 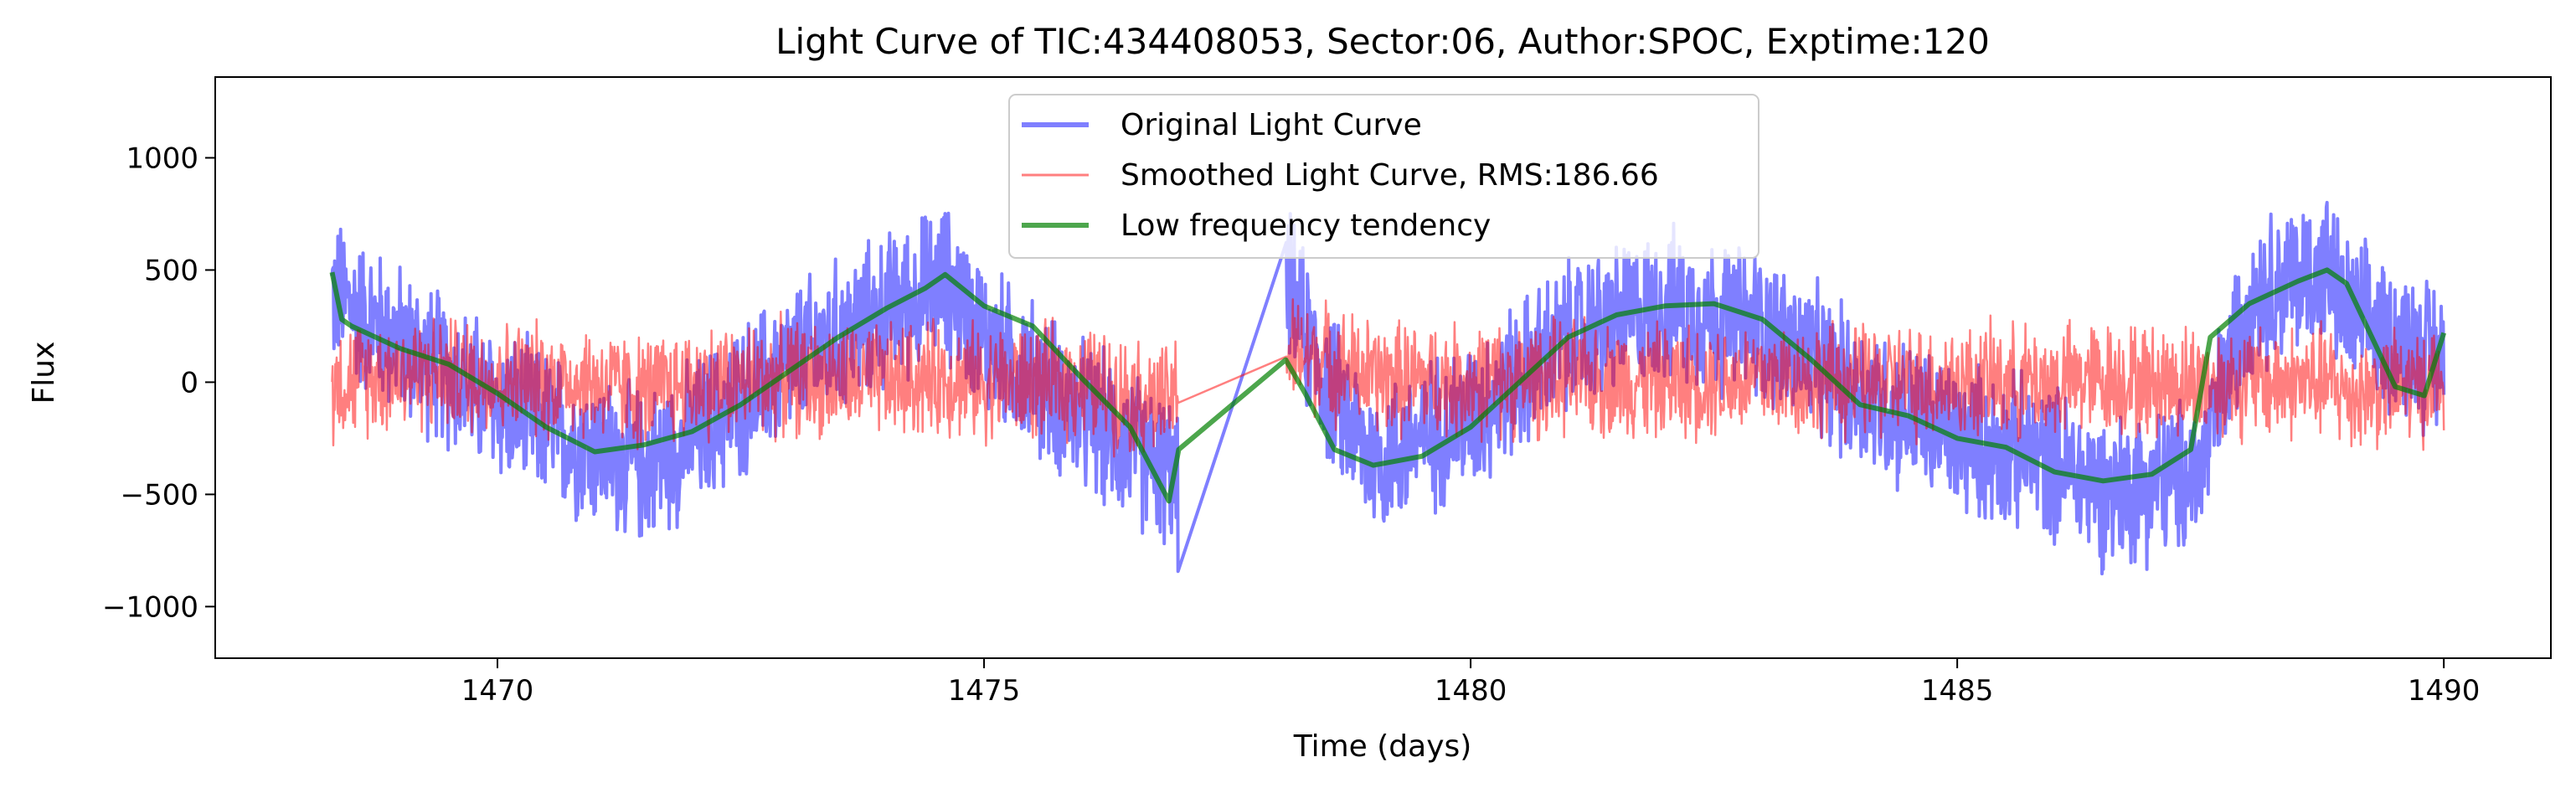 I want to click on legend-smoothed-label: Smoothed Light Curve, RMS:186.66, so click(x=1390, y=175).